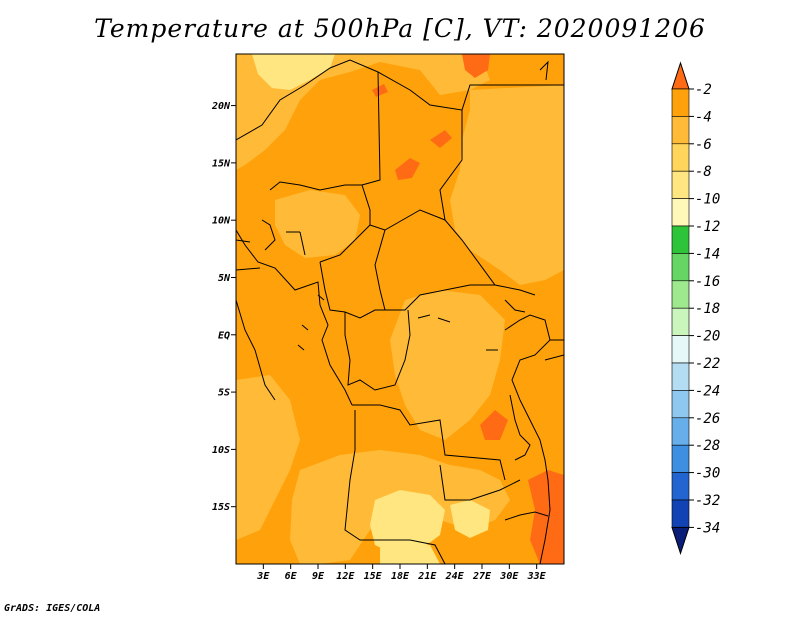 Image resolution: width=800 pixels, height=618 pixels. I want to click on longitude-ticks: 3E 6E 9E 12E 15E 18E 21E 24E 27E 30E 33E, so click(401, 573).